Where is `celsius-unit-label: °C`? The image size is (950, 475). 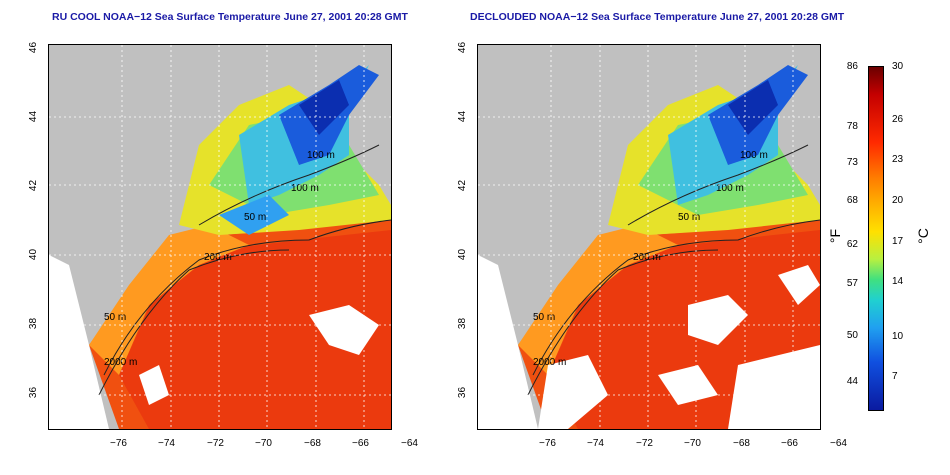 celsius-unit-label: °C is located at coordinates (922, 236).